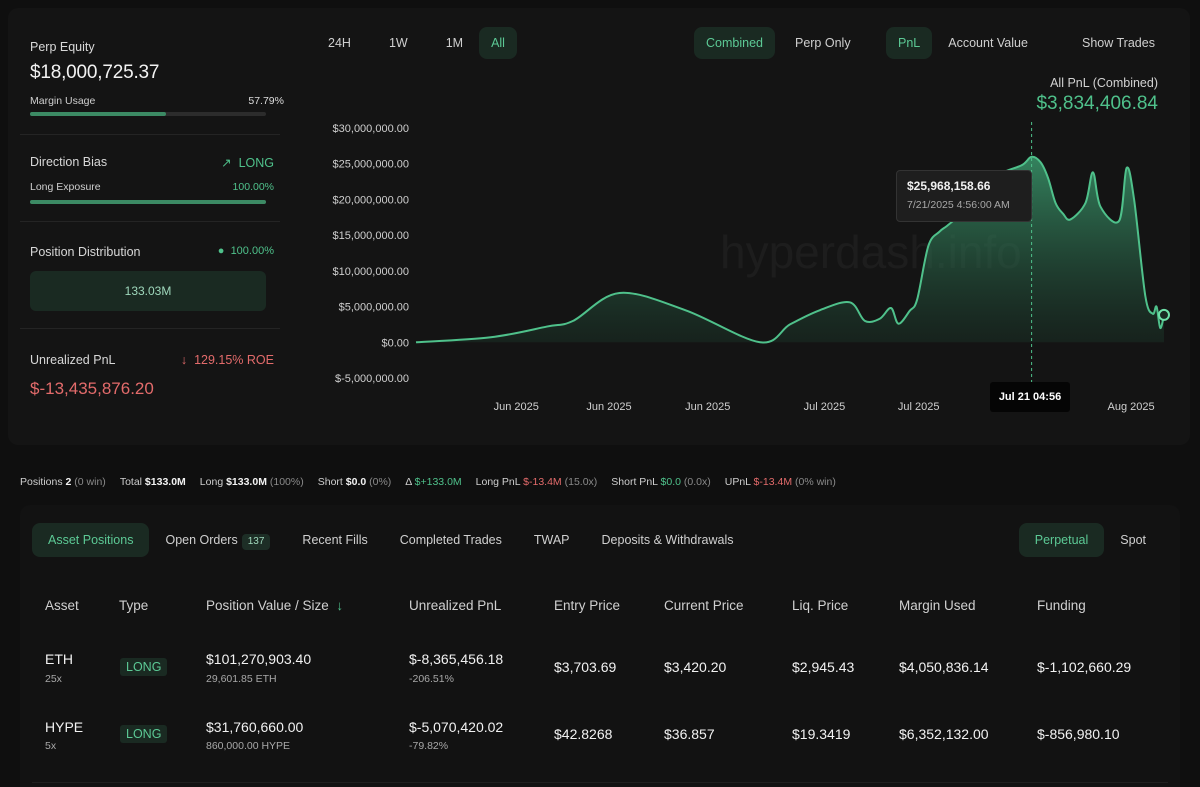 The height and width of the screenshot is (787, 1200). Describe the element at coordinates (371, 272) in the screenshot. I see `y-tick-label: $10,000,000.00` at that location.